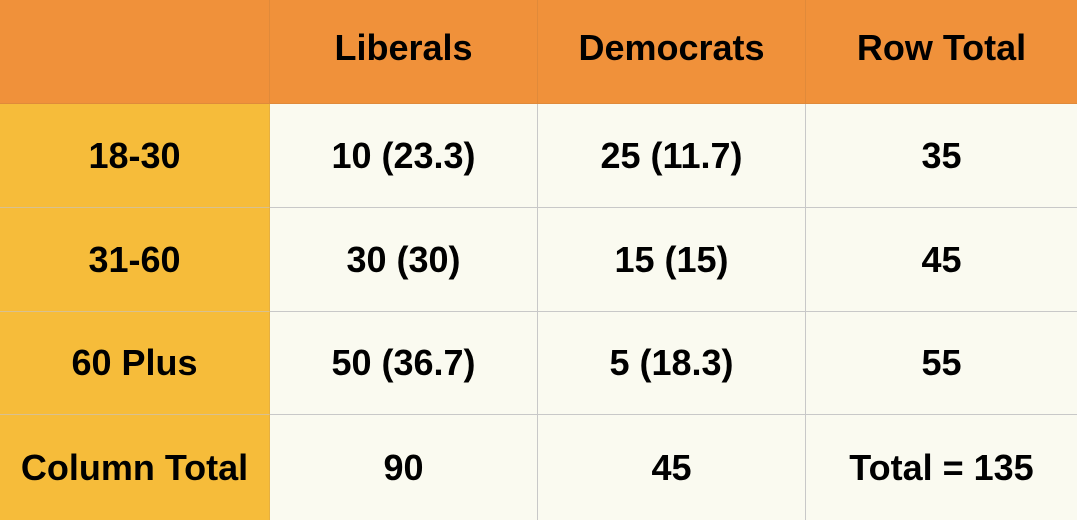  I want to click on cell-value: 10 (23.3), so click(403, 155).